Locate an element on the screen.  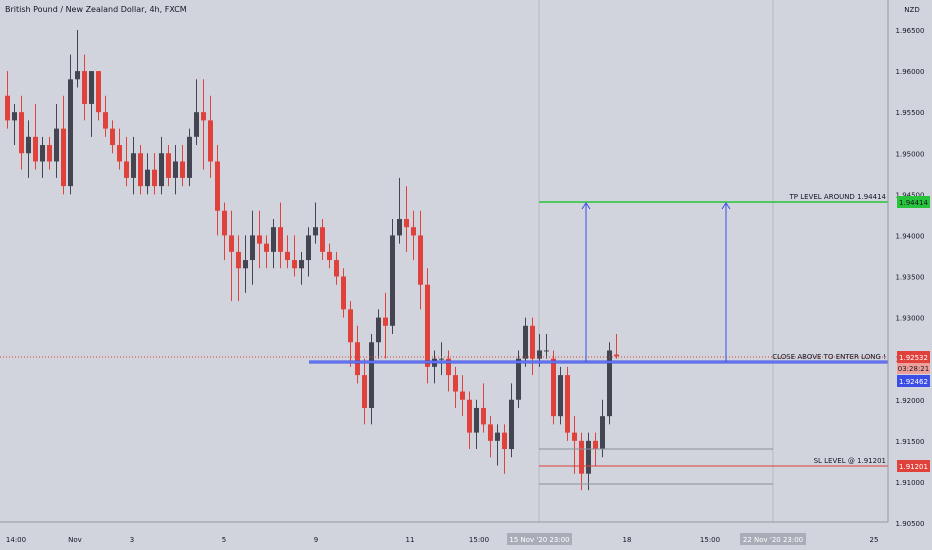
tp-label: TP LEVEL AROUND 1.94414 is located at coordinates (838, 197).